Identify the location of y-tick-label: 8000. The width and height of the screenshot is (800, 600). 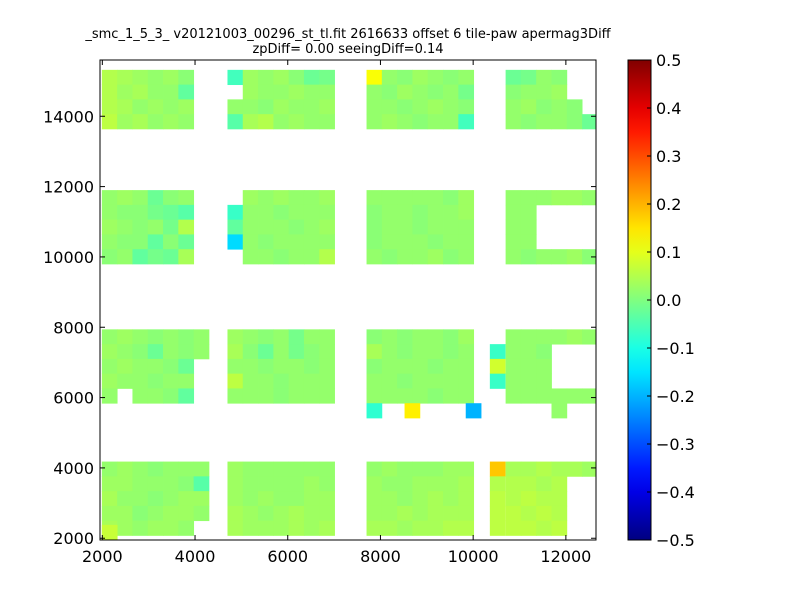
(73, 327).